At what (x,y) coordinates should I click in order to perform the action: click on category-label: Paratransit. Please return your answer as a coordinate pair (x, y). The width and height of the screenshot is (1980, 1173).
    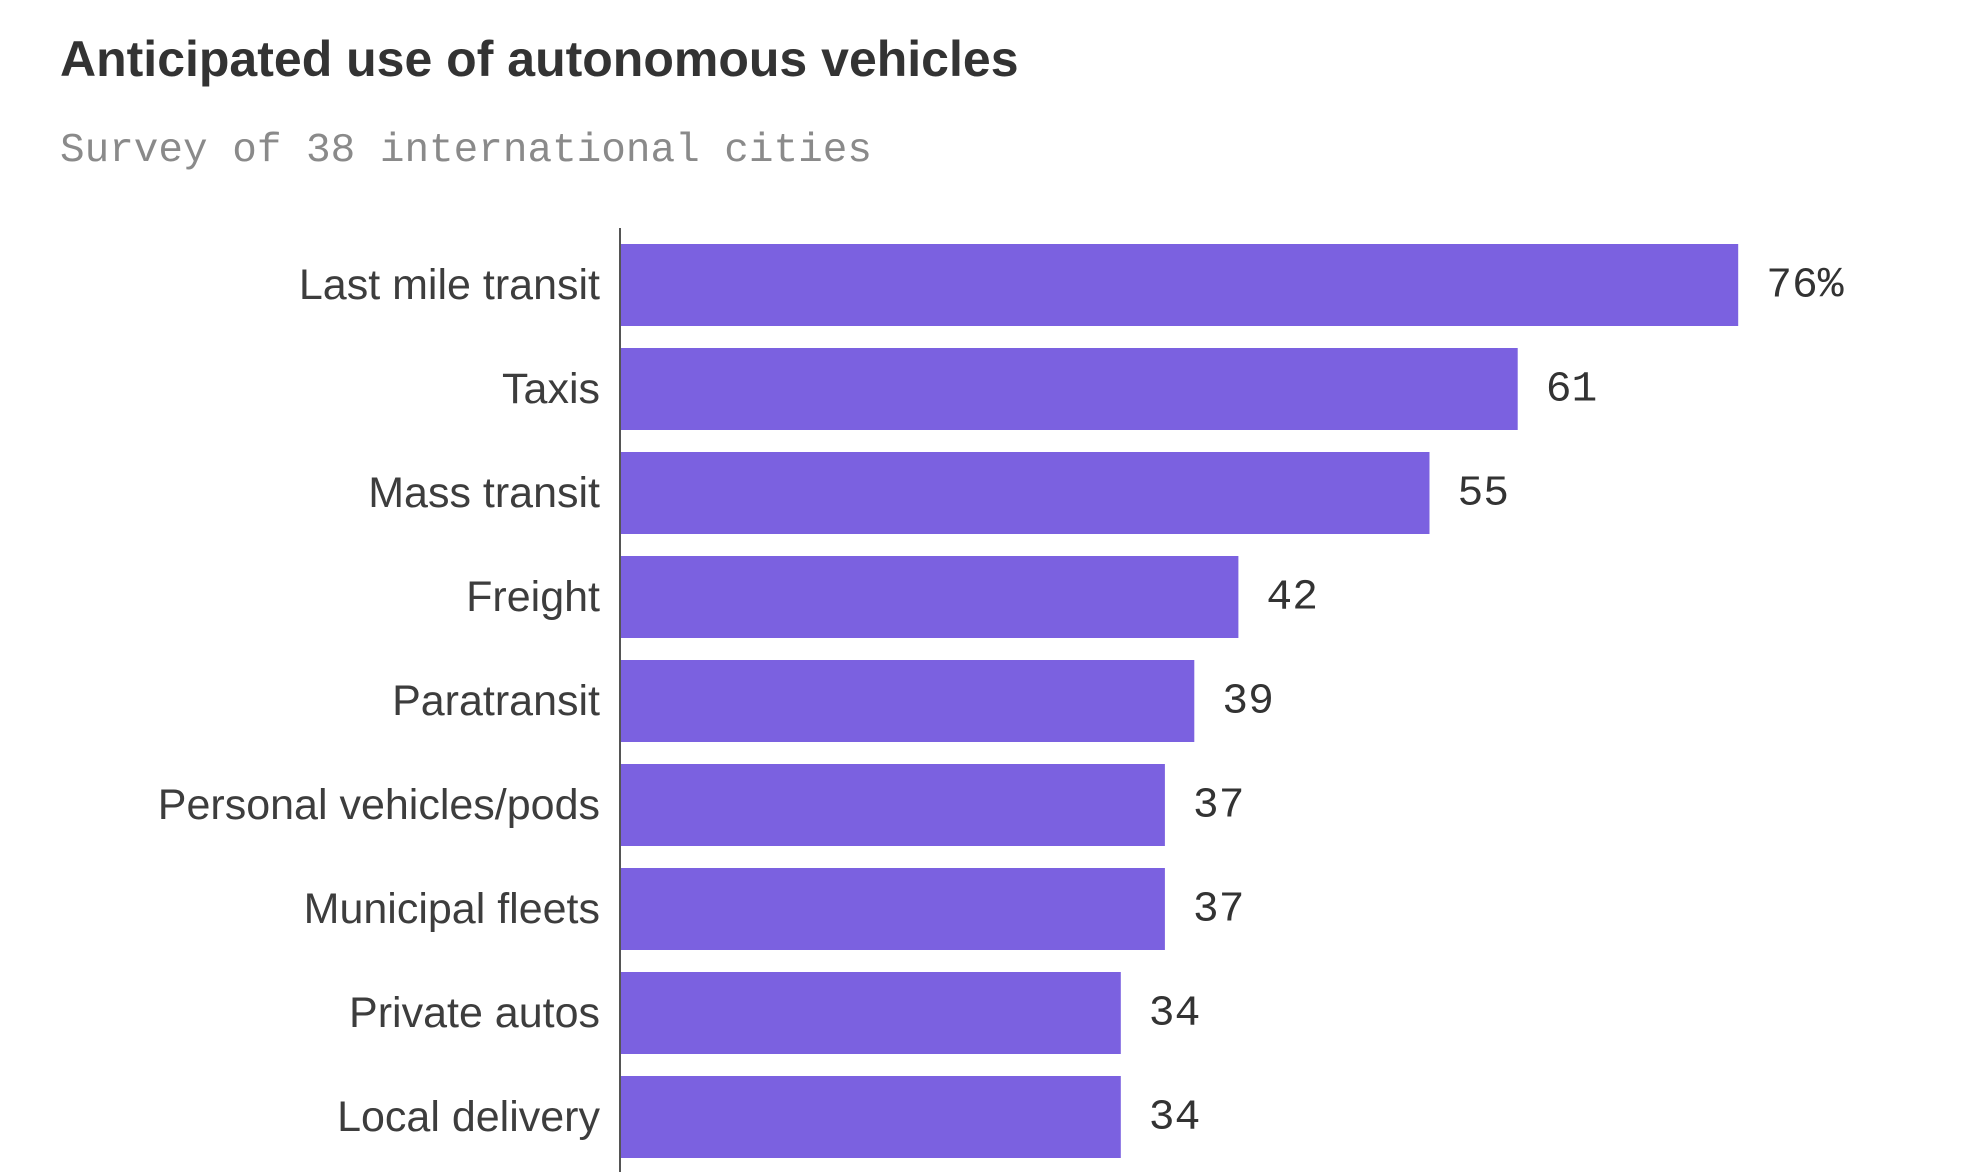
    Looking at the image, I should click on (496, 701).